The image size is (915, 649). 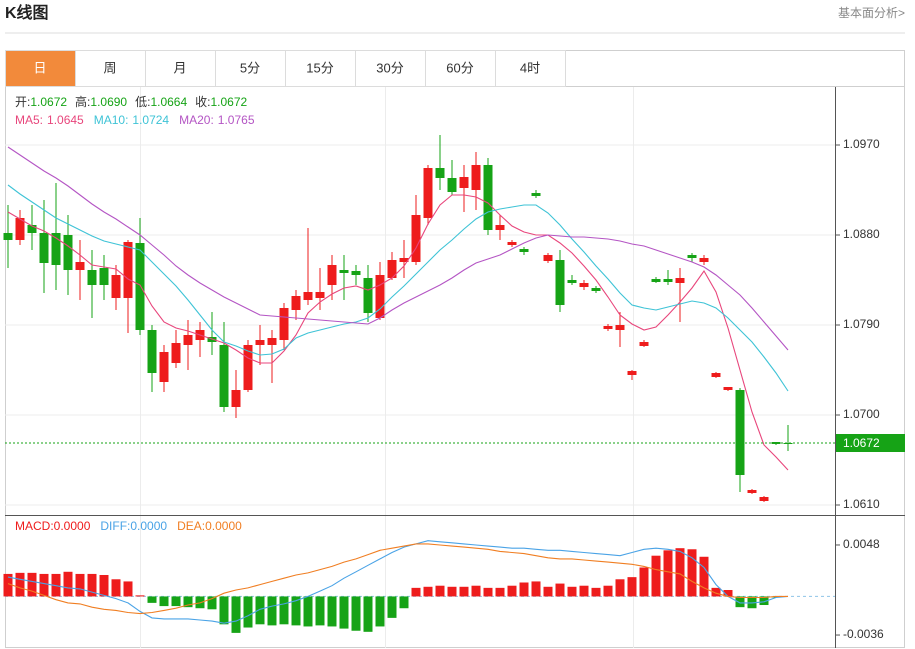 What do you see at coordinates (111, 120) in the screenshot?
I see `legend-name: MA10:` at bounding box center [111, 120].